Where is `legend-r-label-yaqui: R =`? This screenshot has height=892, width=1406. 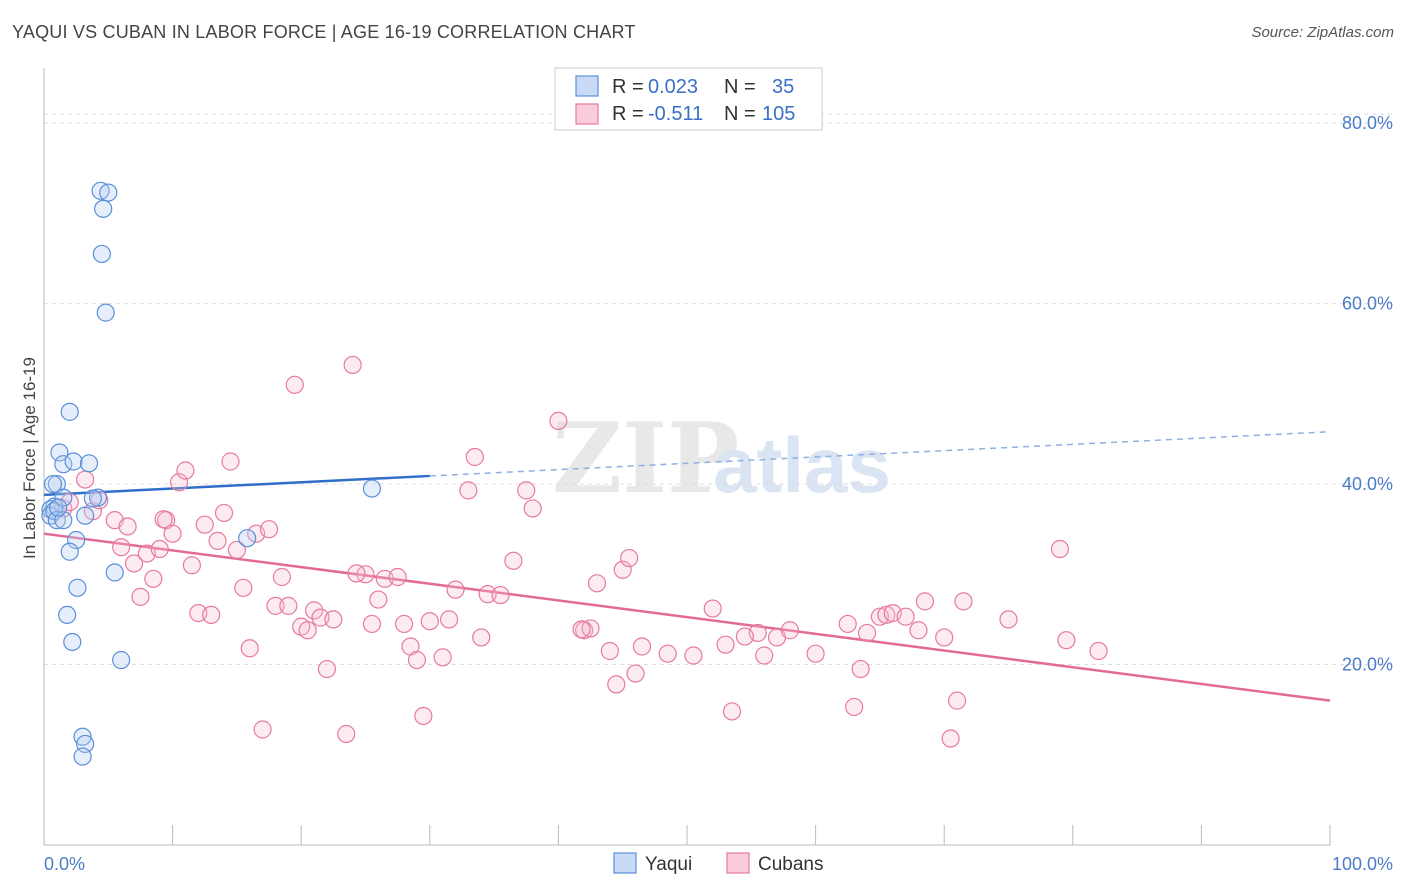
legend-r-label-yaqui: R = is located at coordinates (628, 87).